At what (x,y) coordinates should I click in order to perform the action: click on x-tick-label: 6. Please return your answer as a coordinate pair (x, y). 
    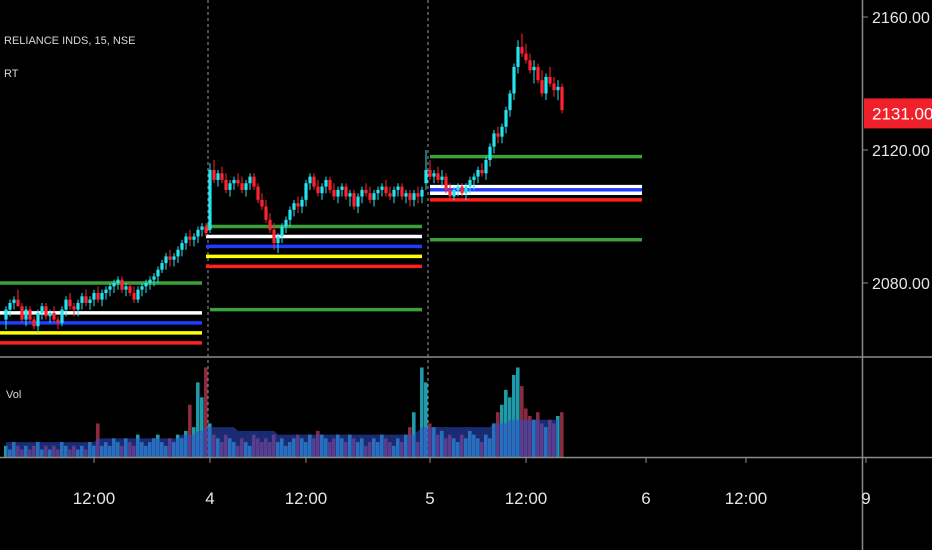
    Looking at the image, I should click on (645, 498).